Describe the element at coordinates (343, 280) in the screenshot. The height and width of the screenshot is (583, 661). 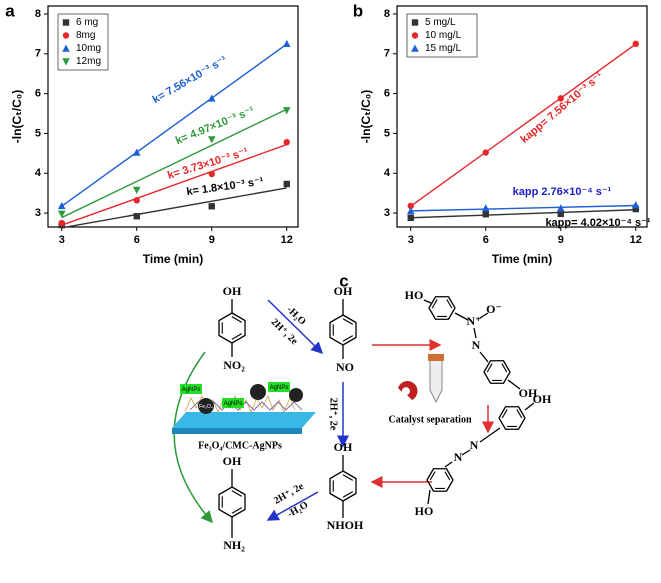
I see `panel-label: c` at that location.